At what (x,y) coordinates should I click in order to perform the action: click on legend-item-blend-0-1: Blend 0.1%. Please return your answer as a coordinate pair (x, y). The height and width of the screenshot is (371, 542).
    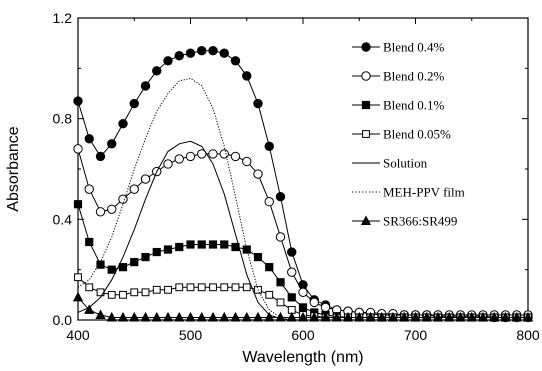
    Looking at the image, I should click on (398, 105).